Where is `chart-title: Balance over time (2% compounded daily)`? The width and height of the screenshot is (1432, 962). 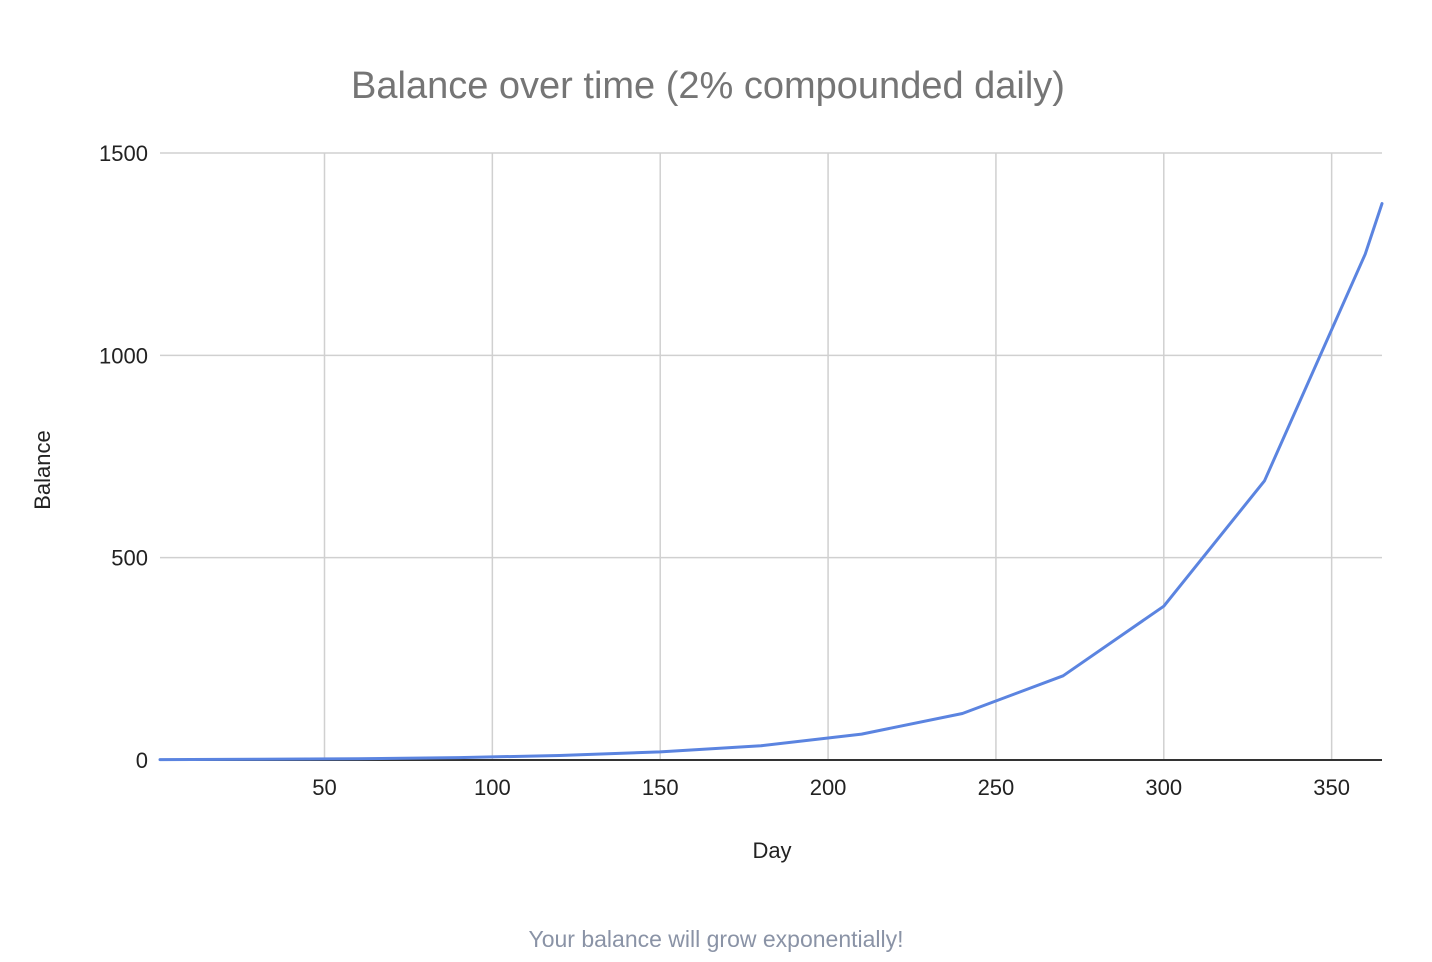 chart-title: Balance over time (2% compounded daily) is located at coordinates (708, 86).